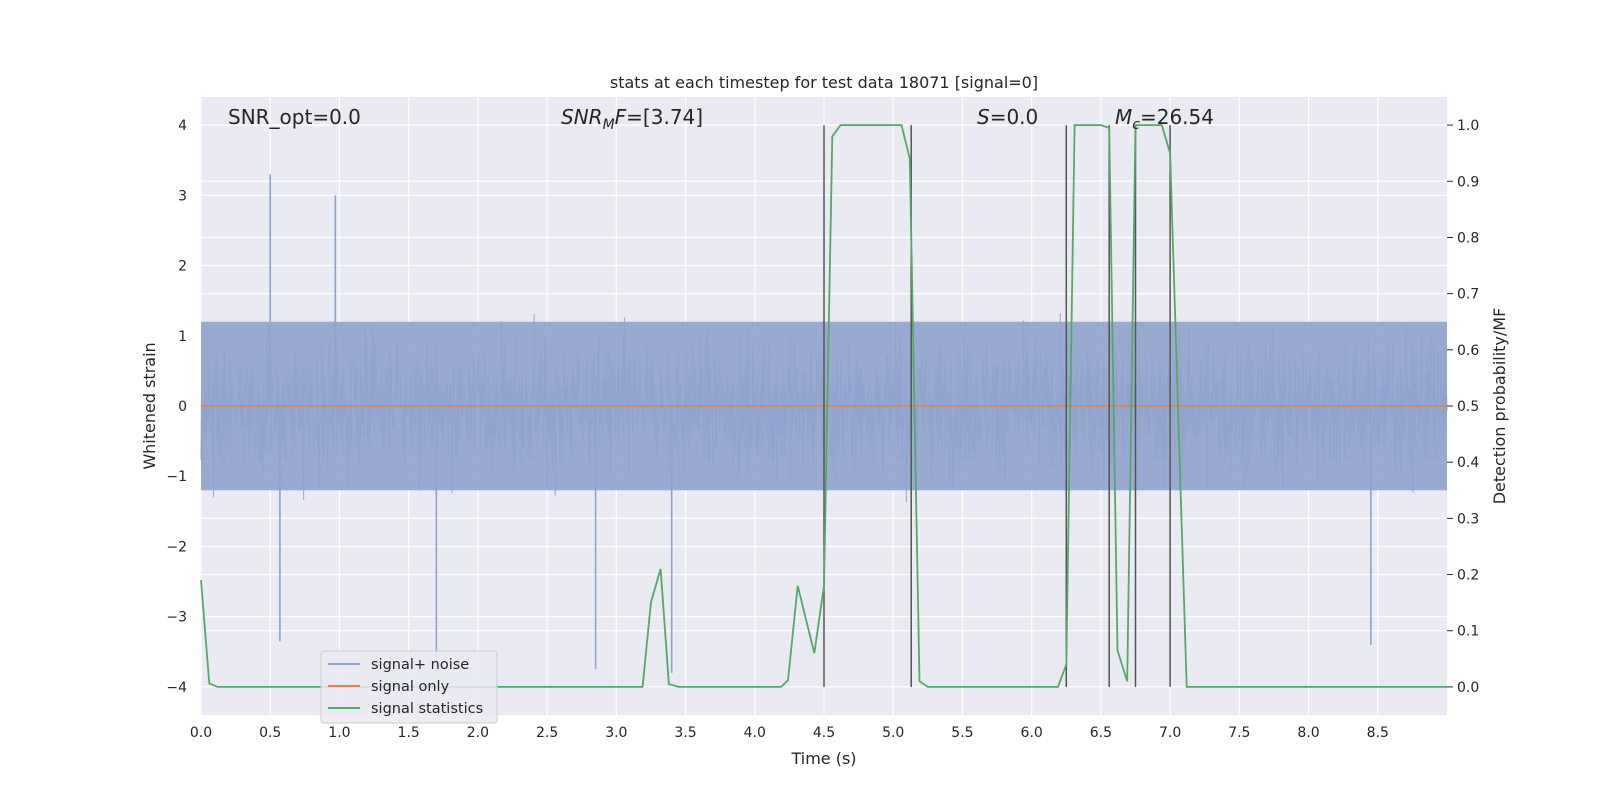 Image resolution: width=1600 pixels, height=804 pixels. Describe the element at coordinates (294, 117) in the screenshot. I see `annotation-snr-opt: SNR_opt=0.0` at that location.